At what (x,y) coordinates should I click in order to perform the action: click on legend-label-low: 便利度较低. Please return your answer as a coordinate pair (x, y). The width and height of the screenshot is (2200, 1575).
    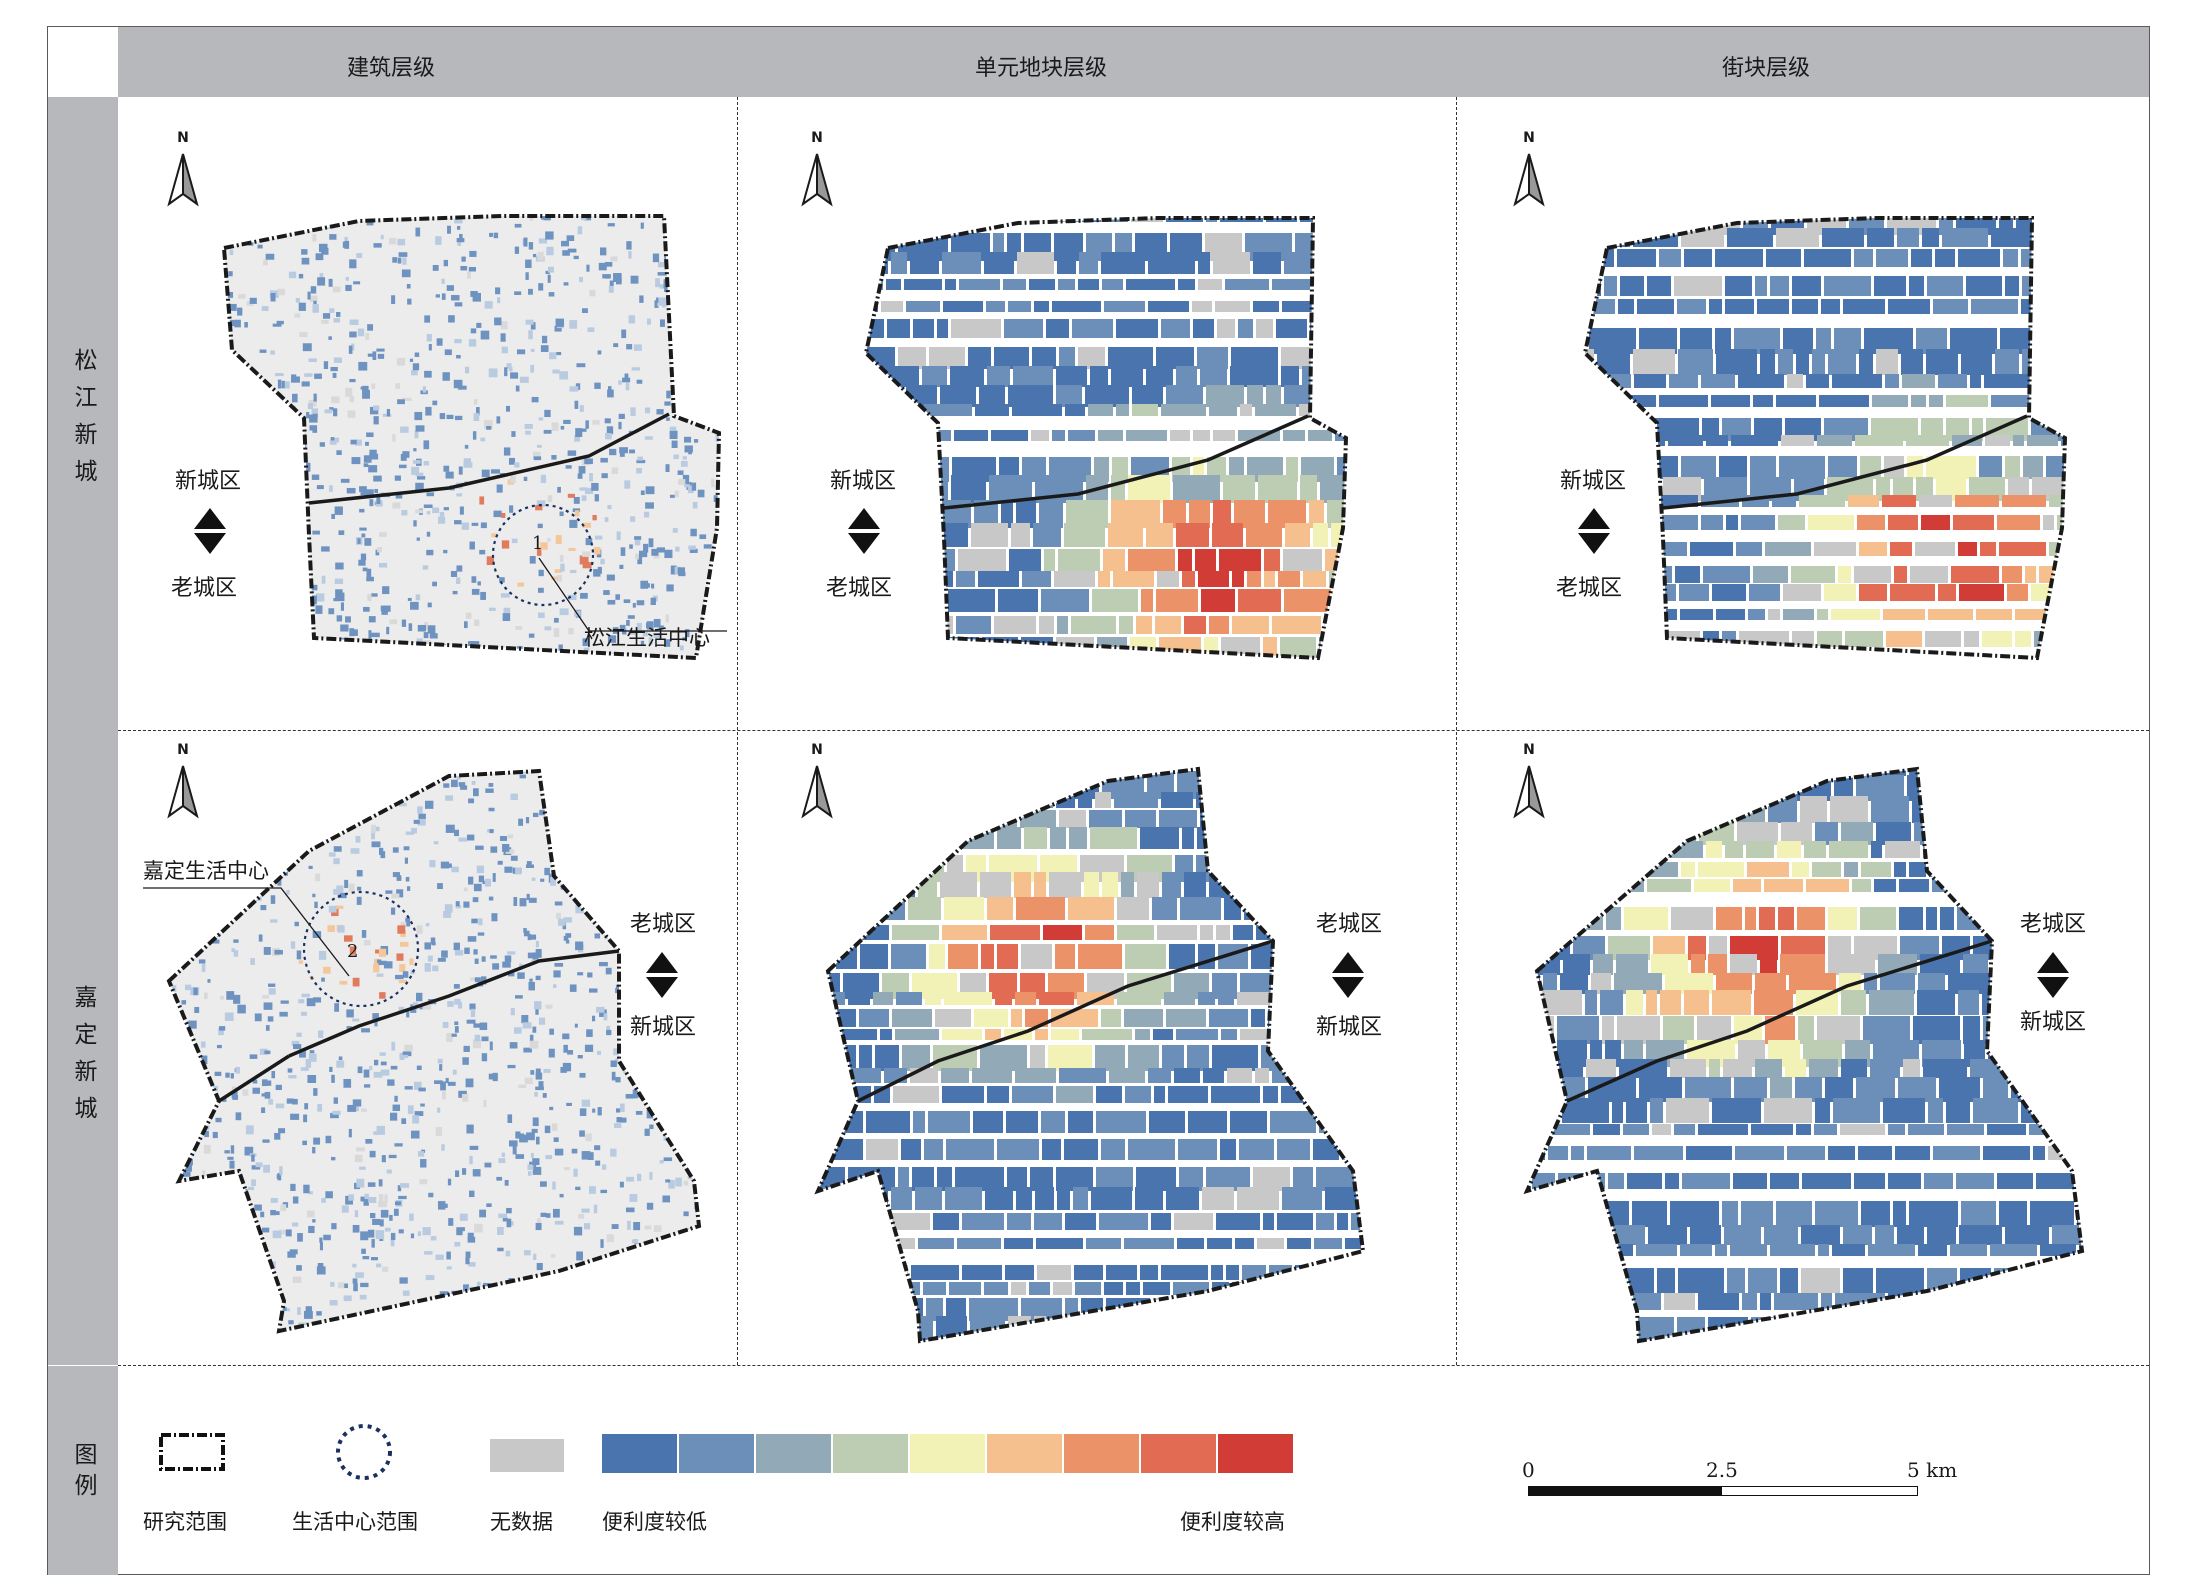
    Looking at the image, I should click on (654, 1521).